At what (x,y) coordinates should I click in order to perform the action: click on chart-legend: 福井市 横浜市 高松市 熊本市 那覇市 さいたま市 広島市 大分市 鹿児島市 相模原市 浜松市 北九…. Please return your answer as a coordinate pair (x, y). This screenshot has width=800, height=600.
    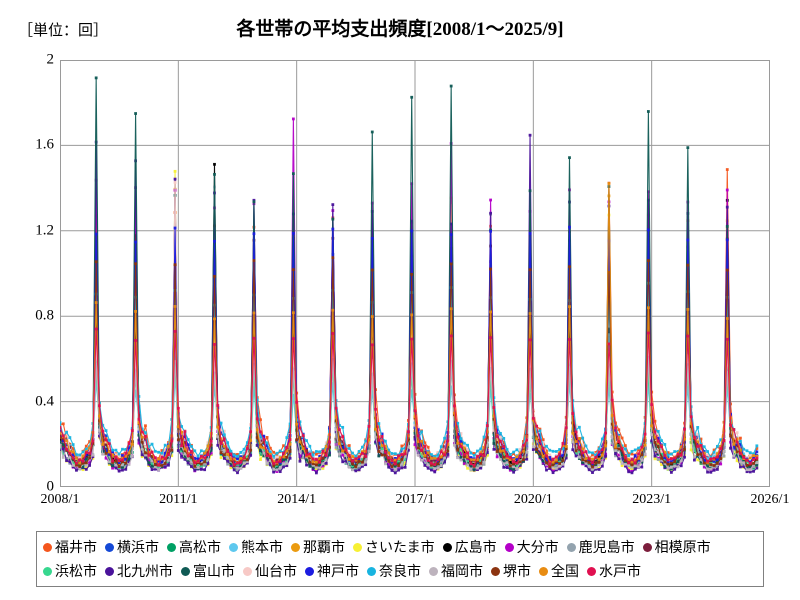
    Looking at the image, I should click on (400, 559).